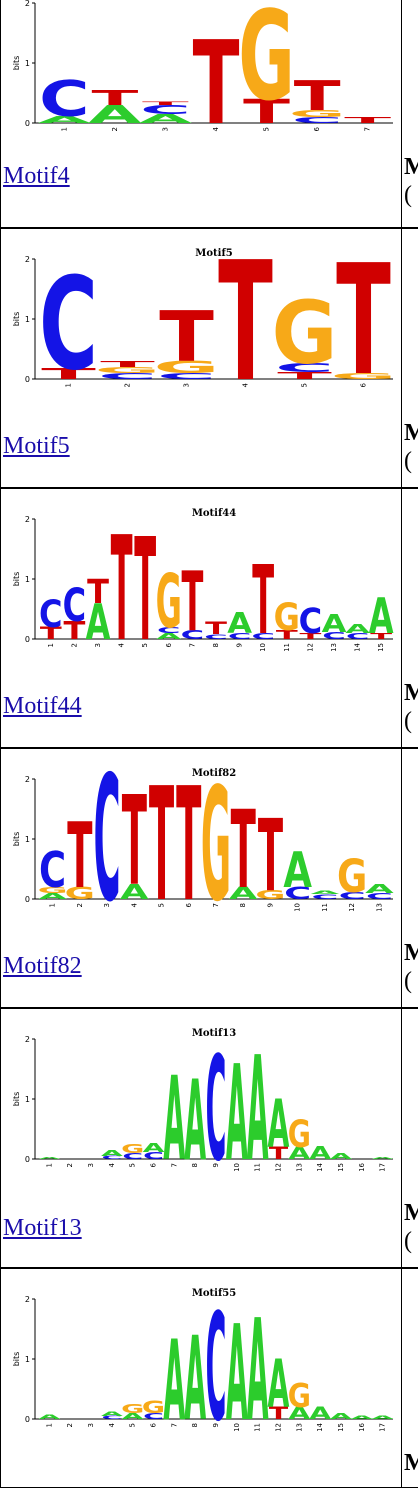 The image size is (418, 1488). What do you see at coordinates (42, 966) in the screenshot?
I see `motif-link: Motif82` at bounding box center [42, 966].